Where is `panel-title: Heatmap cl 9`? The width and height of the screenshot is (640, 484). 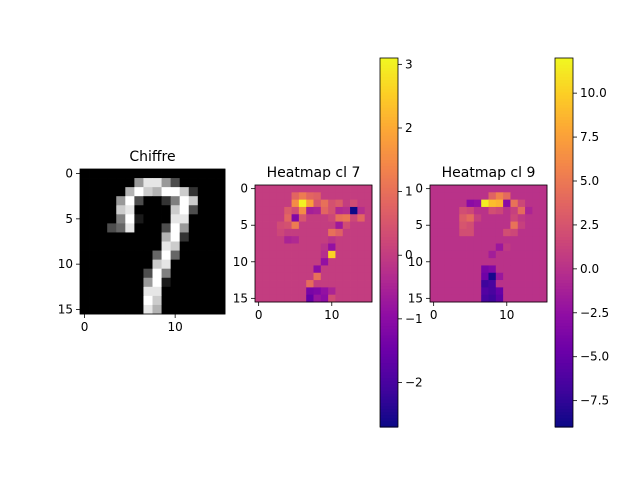 panel-title: Heatmap cl 9 is located at coordinates (489, 173).